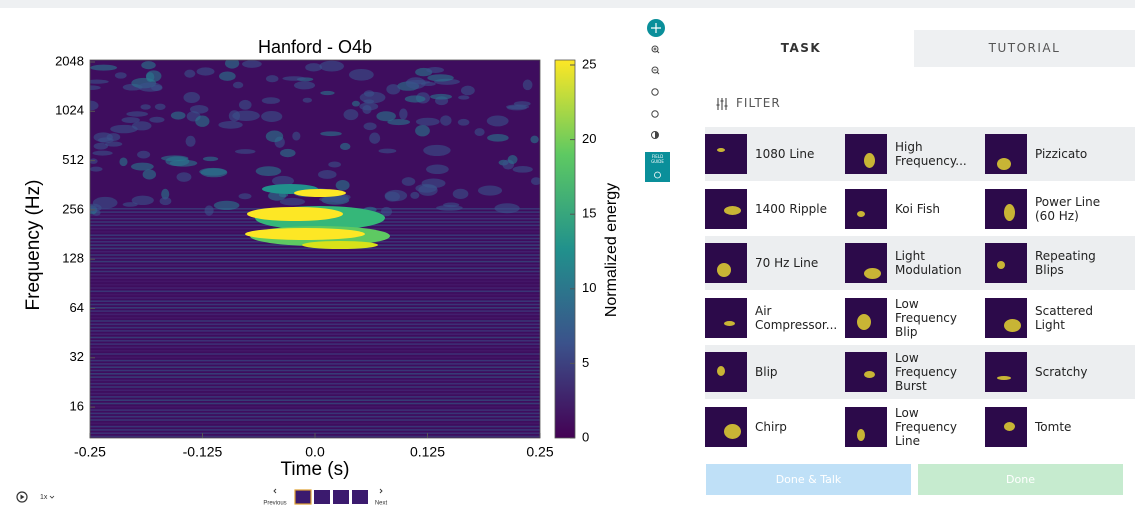 The image size is (1135, 512). I want to click on previous-arrow, so click(275, 491).